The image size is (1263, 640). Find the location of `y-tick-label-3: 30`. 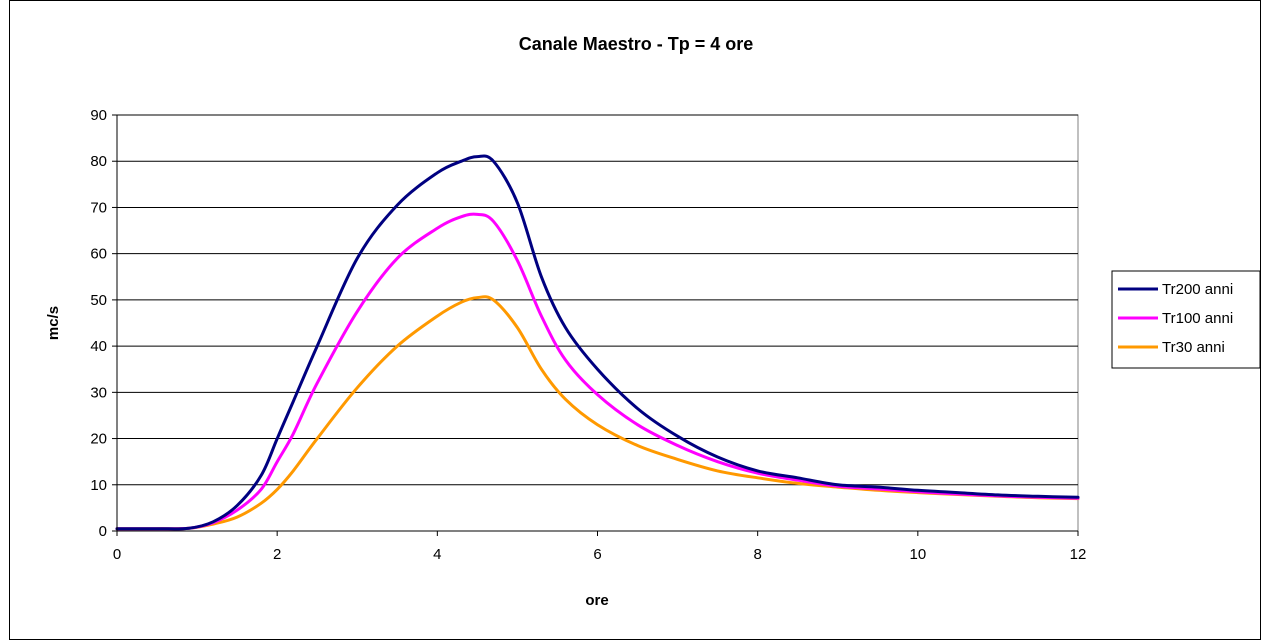

y-tick-label-3: 30 is located at coordinates (98, 392).